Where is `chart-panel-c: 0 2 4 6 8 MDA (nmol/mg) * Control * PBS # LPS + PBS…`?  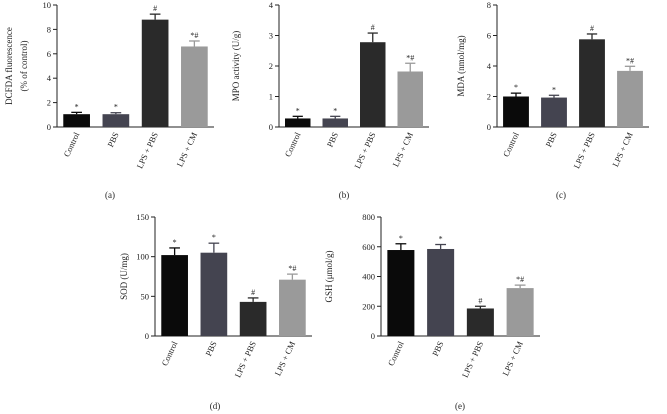 chart-panel-c: 0 2 4 6 8 MDA (nmol/mg) * Control * PBS # LPS + PBS… is located at coordinates (552, 100).